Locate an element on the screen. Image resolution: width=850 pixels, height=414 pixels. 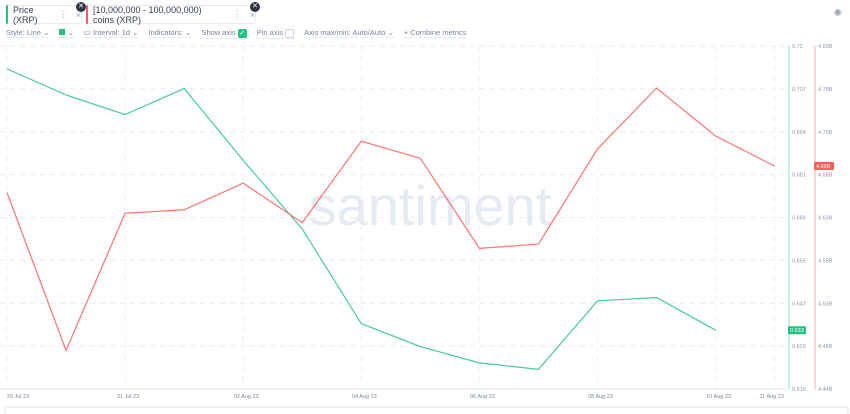
tab-label: Price (XRP) is located at coordinates (25, 14).